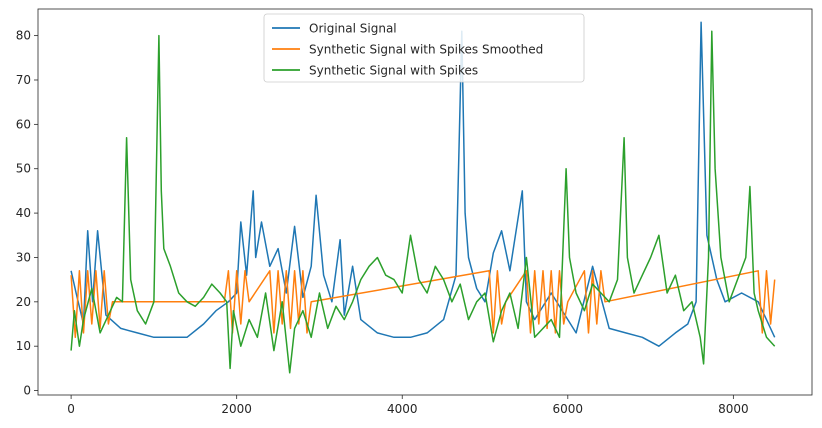 The height and width of the screenshot is (428, 822). Describe the element at coordinates (393, 71) in the screenshot. I see `legend-label-synthetic-spikes: Synthetic Signal with Spikes` at that location.